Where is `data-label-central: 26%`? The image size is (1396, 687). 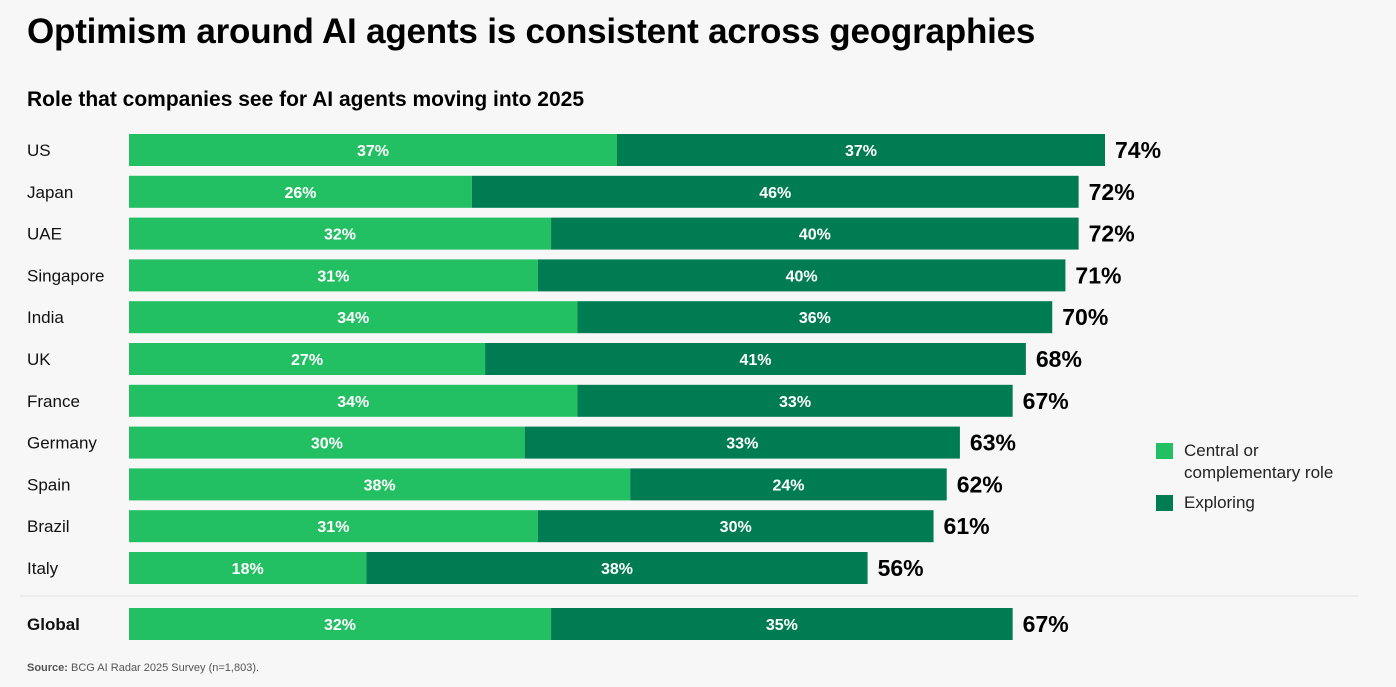
data-label-central: 26% is located at coordinates (300, 193).